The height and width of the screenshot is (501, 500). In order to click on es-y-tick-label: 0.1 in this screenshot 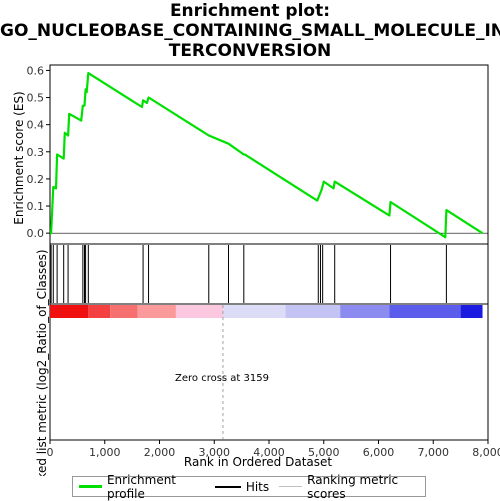, I will do `click(36, 206)`.